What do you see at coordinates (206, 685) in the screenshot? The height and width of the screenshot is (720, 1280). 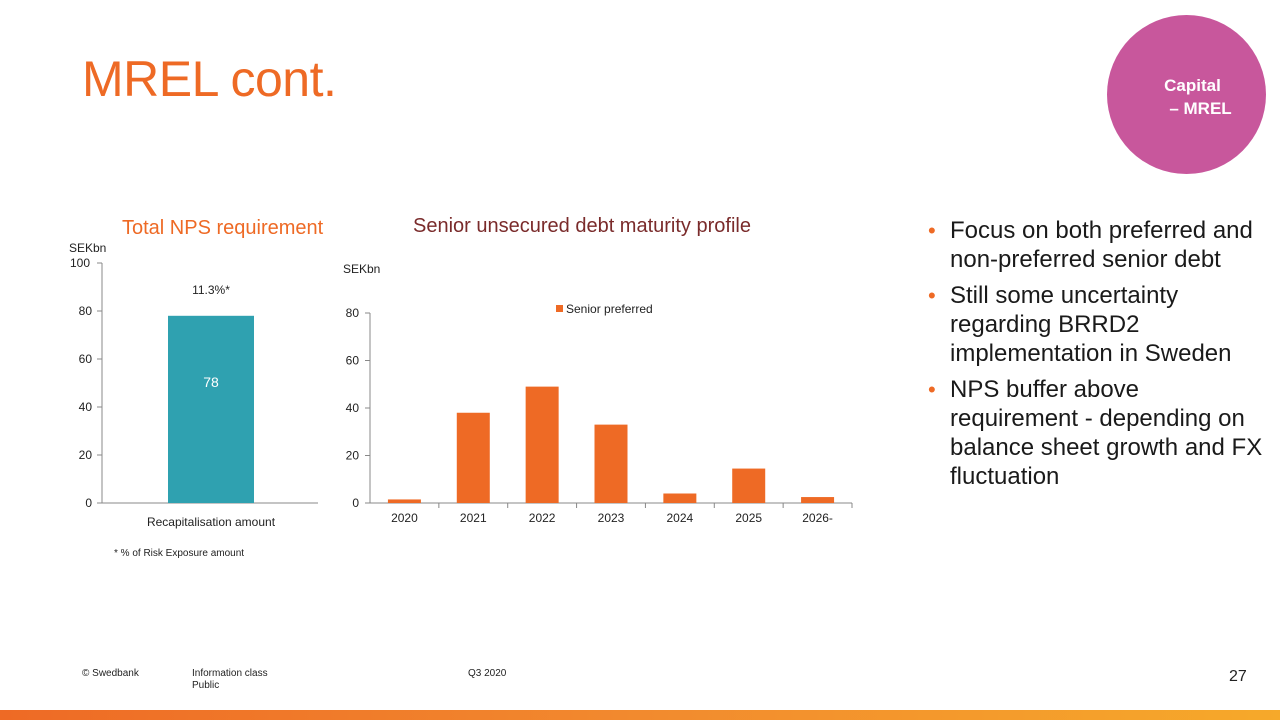 I see `footer-info-class-value: Public` at bounding box center [206, 685].